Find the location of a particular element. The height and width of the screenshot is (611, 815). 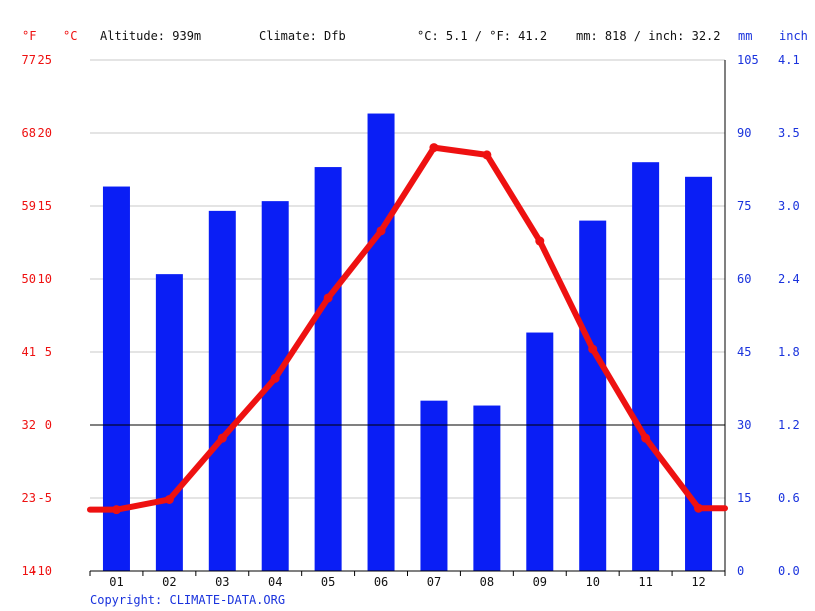

mm-tick-label: 45 is located at coordinates (744, 352).